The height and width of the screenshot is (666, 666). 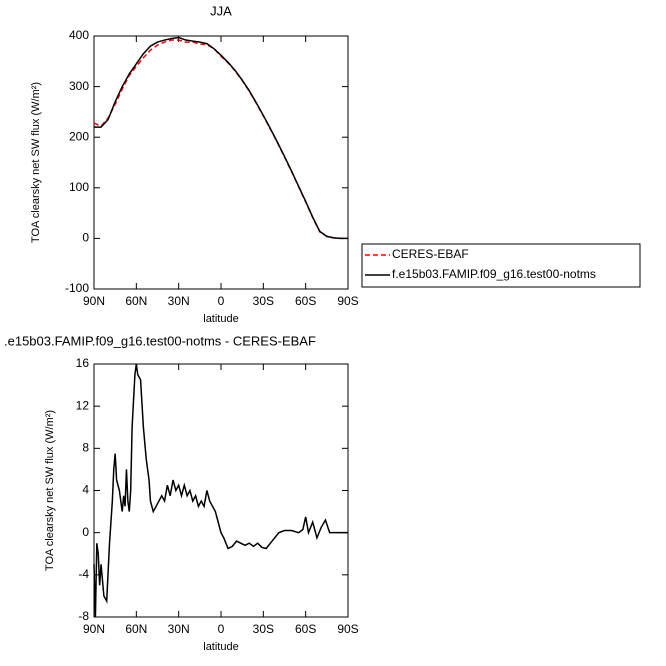 What do you see at coordinates (83, 363) in the screenshot?
I see `y-tick-label: 16` at bounding box center [83, 363].